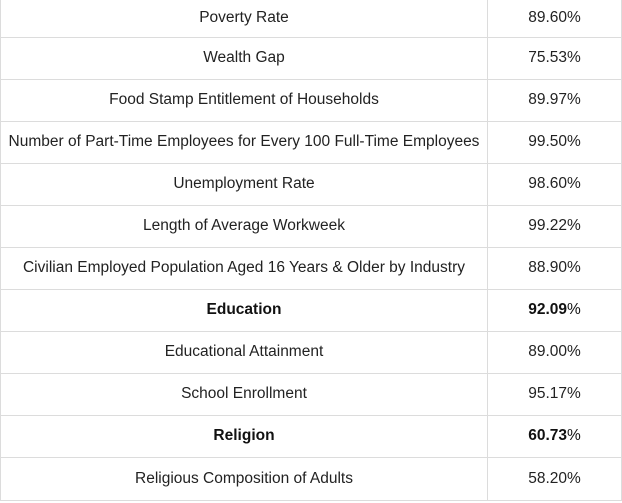 Image resolution: width=622 pixels, height=503 pixels. Describe the element at coordinates (244, 100) in the screenshot. I see `row-label: Food Stamp Entitlement of Households` at that location.